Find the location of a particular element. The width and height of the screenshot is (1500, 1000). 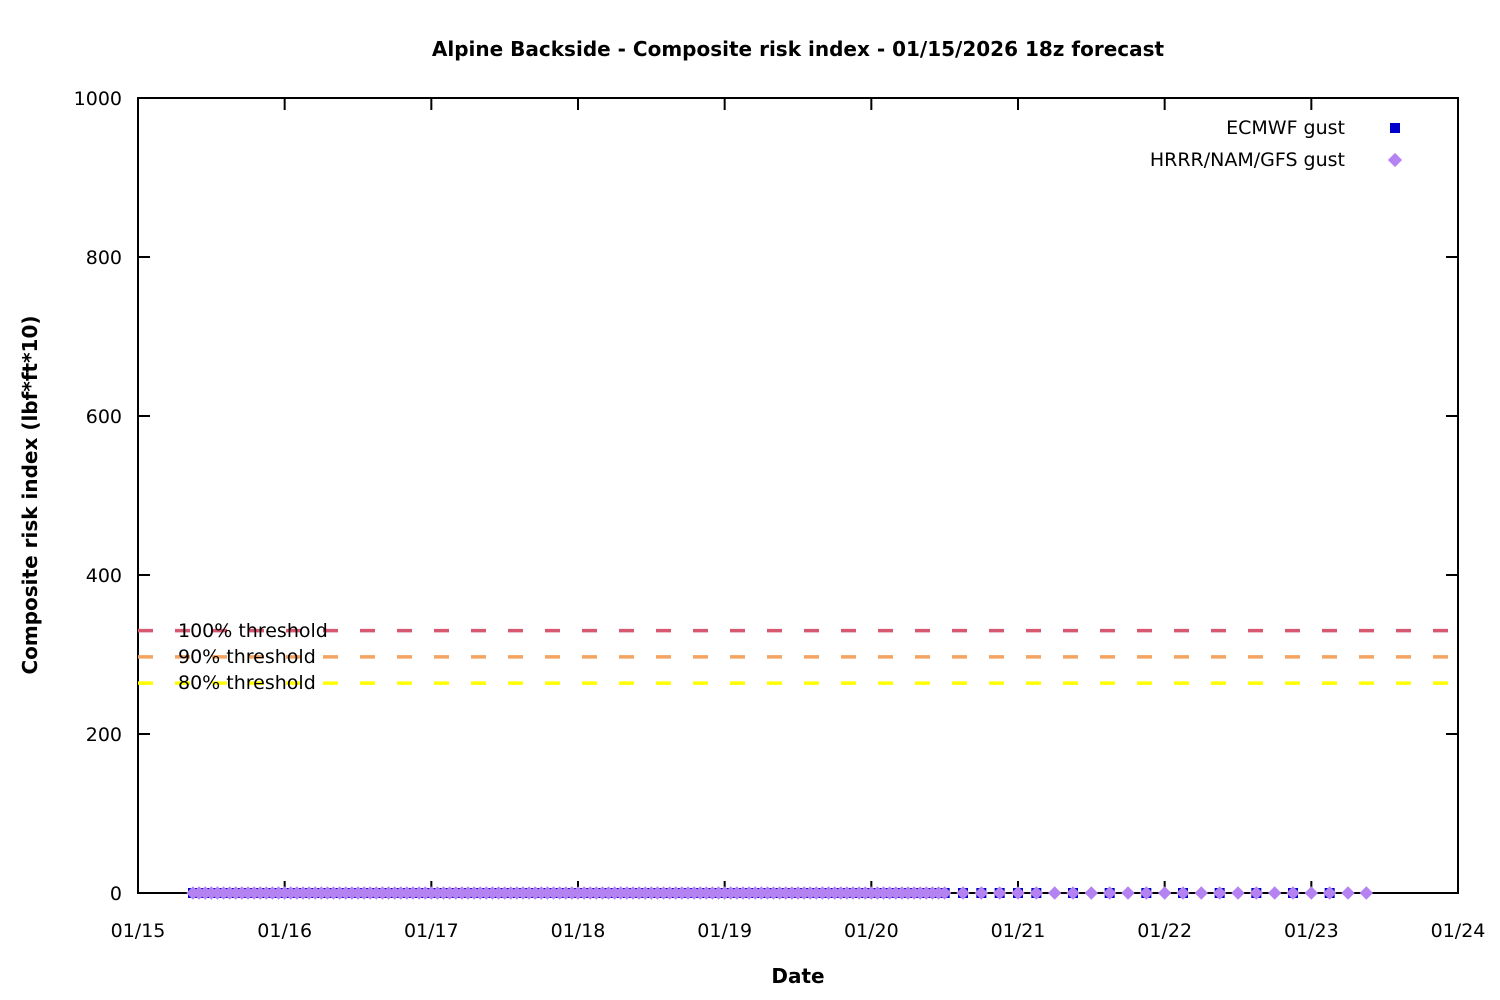

y-tick-label: 400 is located at coordinates (104, 576).